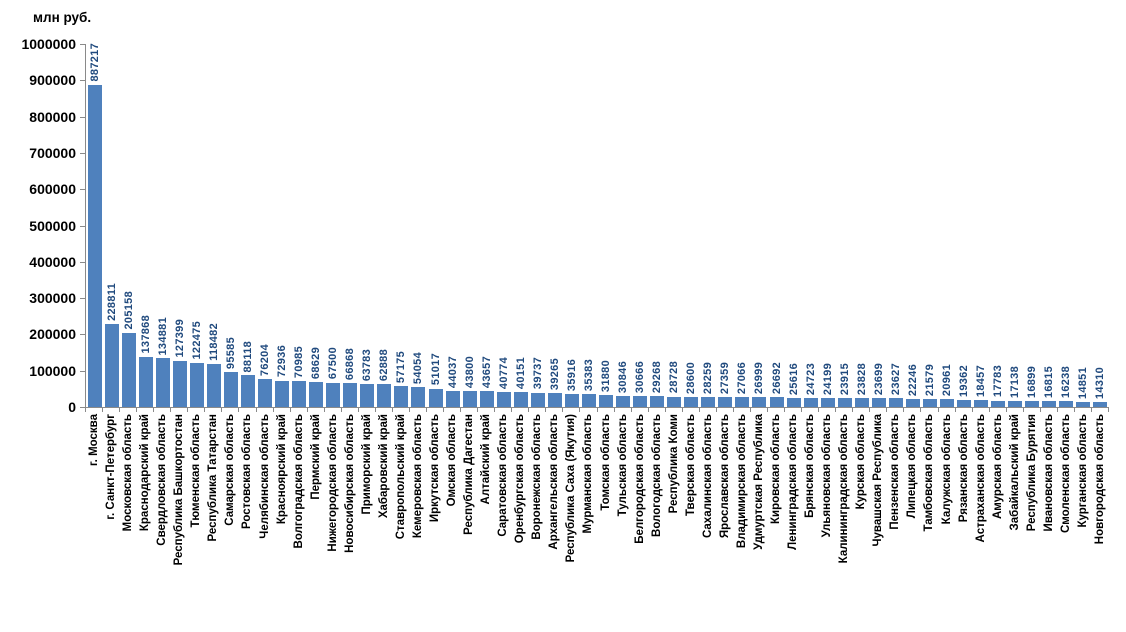 The image size is (1126, 632). Describe the element at coordinates (333, 363) in the screenshot. I see `bar-value-label: 67500` at that location.